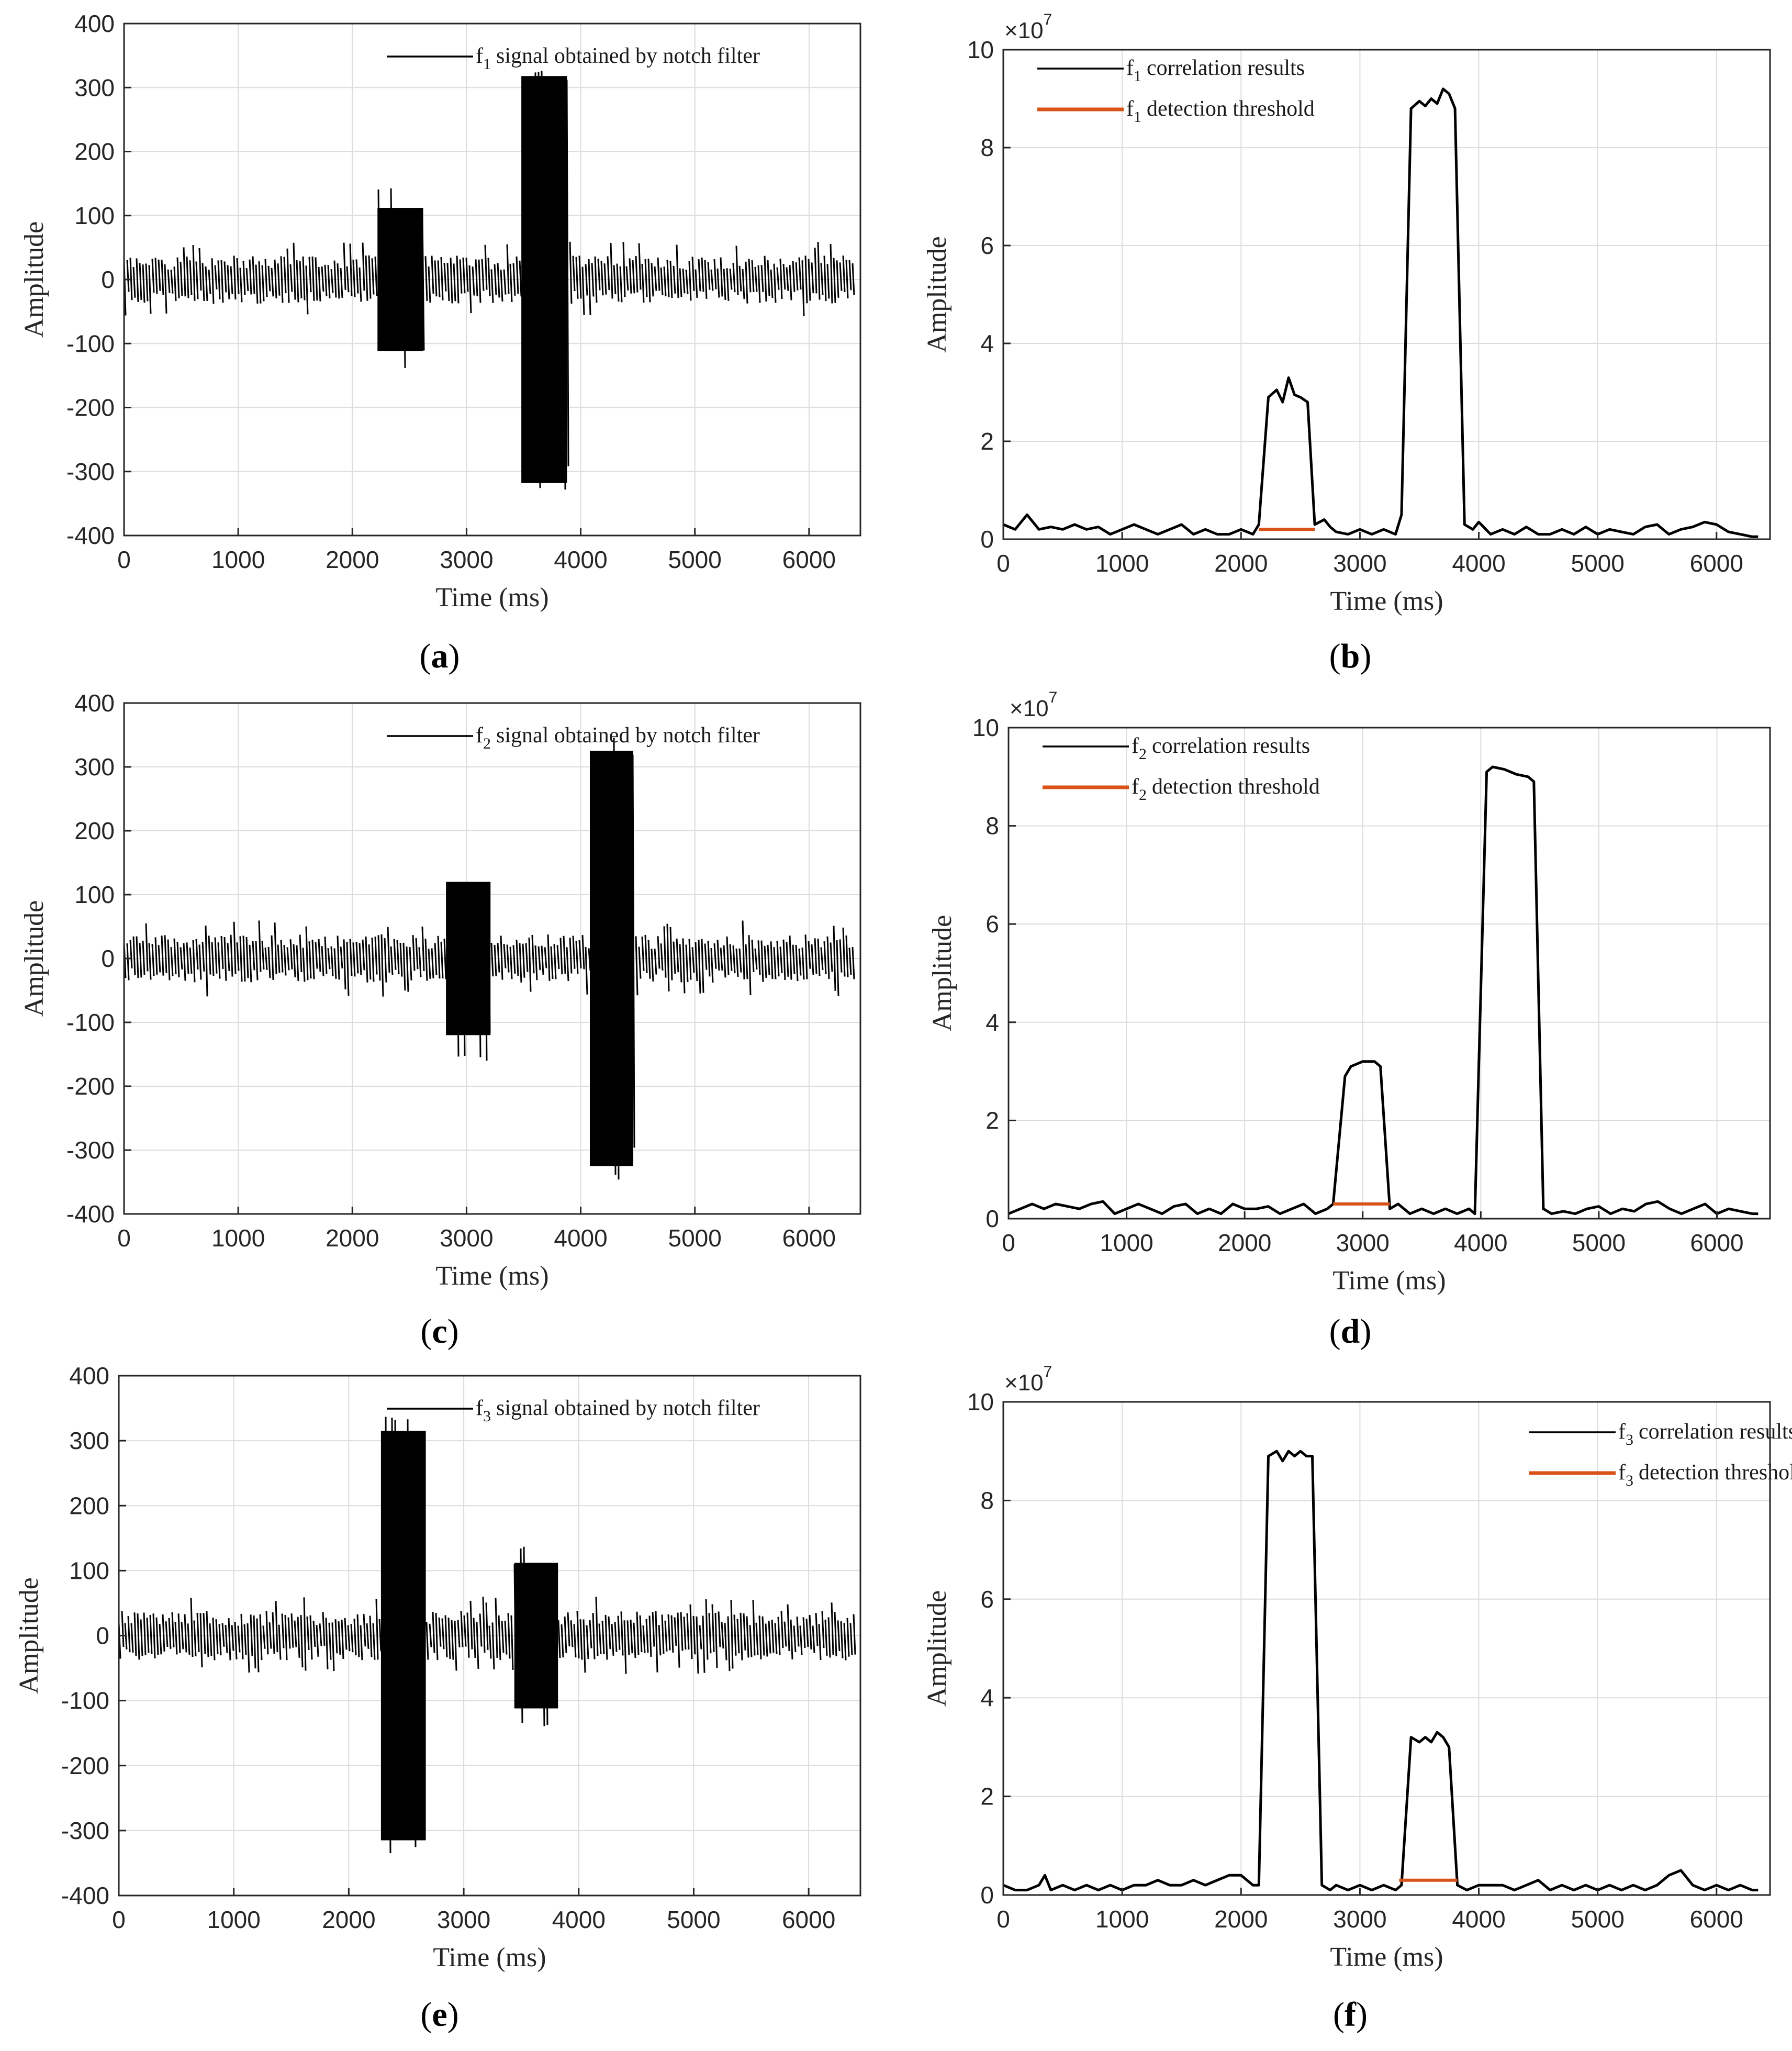 The width and height of the screenshot is (1792, 2051). What do you see at coordinates (1350, 656) in the screenshot?
I see `caption-letter: b` at bounding box center [1350, 656].